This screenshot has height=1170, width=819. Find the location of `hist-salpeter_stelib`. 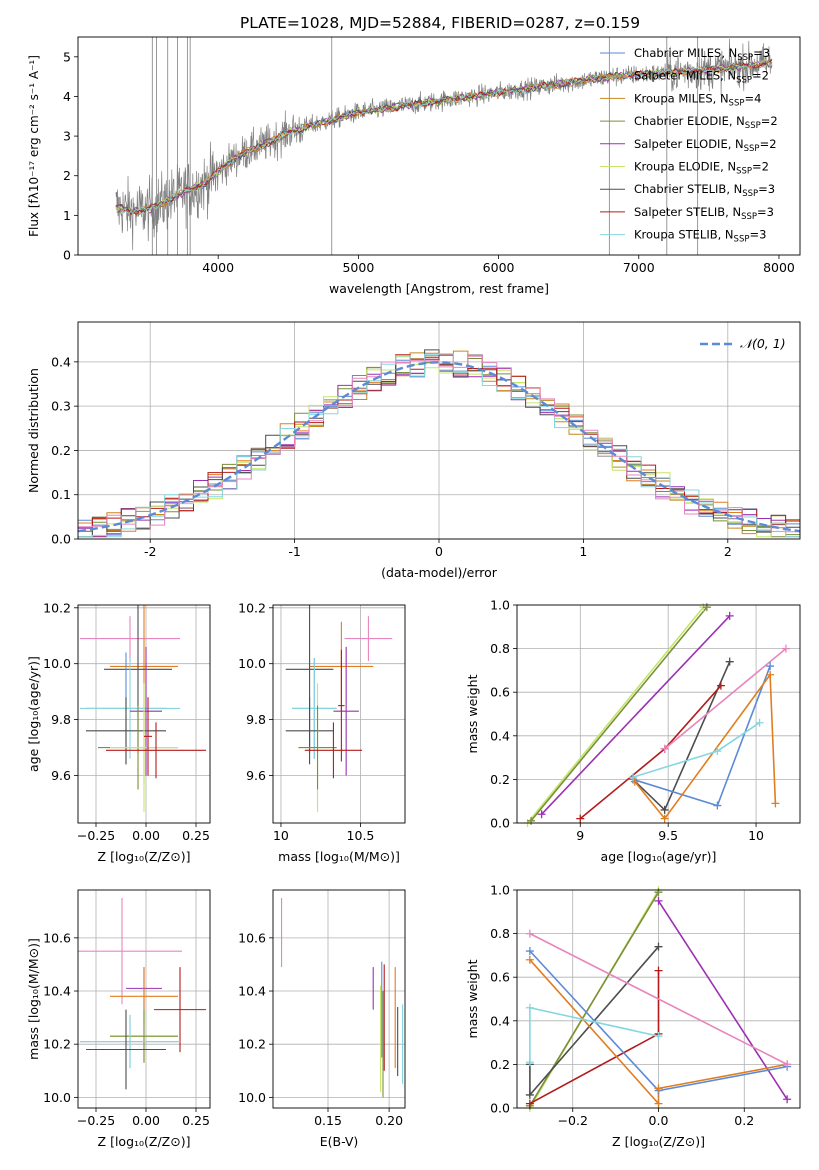

hist-salpeter_stelib is located at coordinates (439, 445).